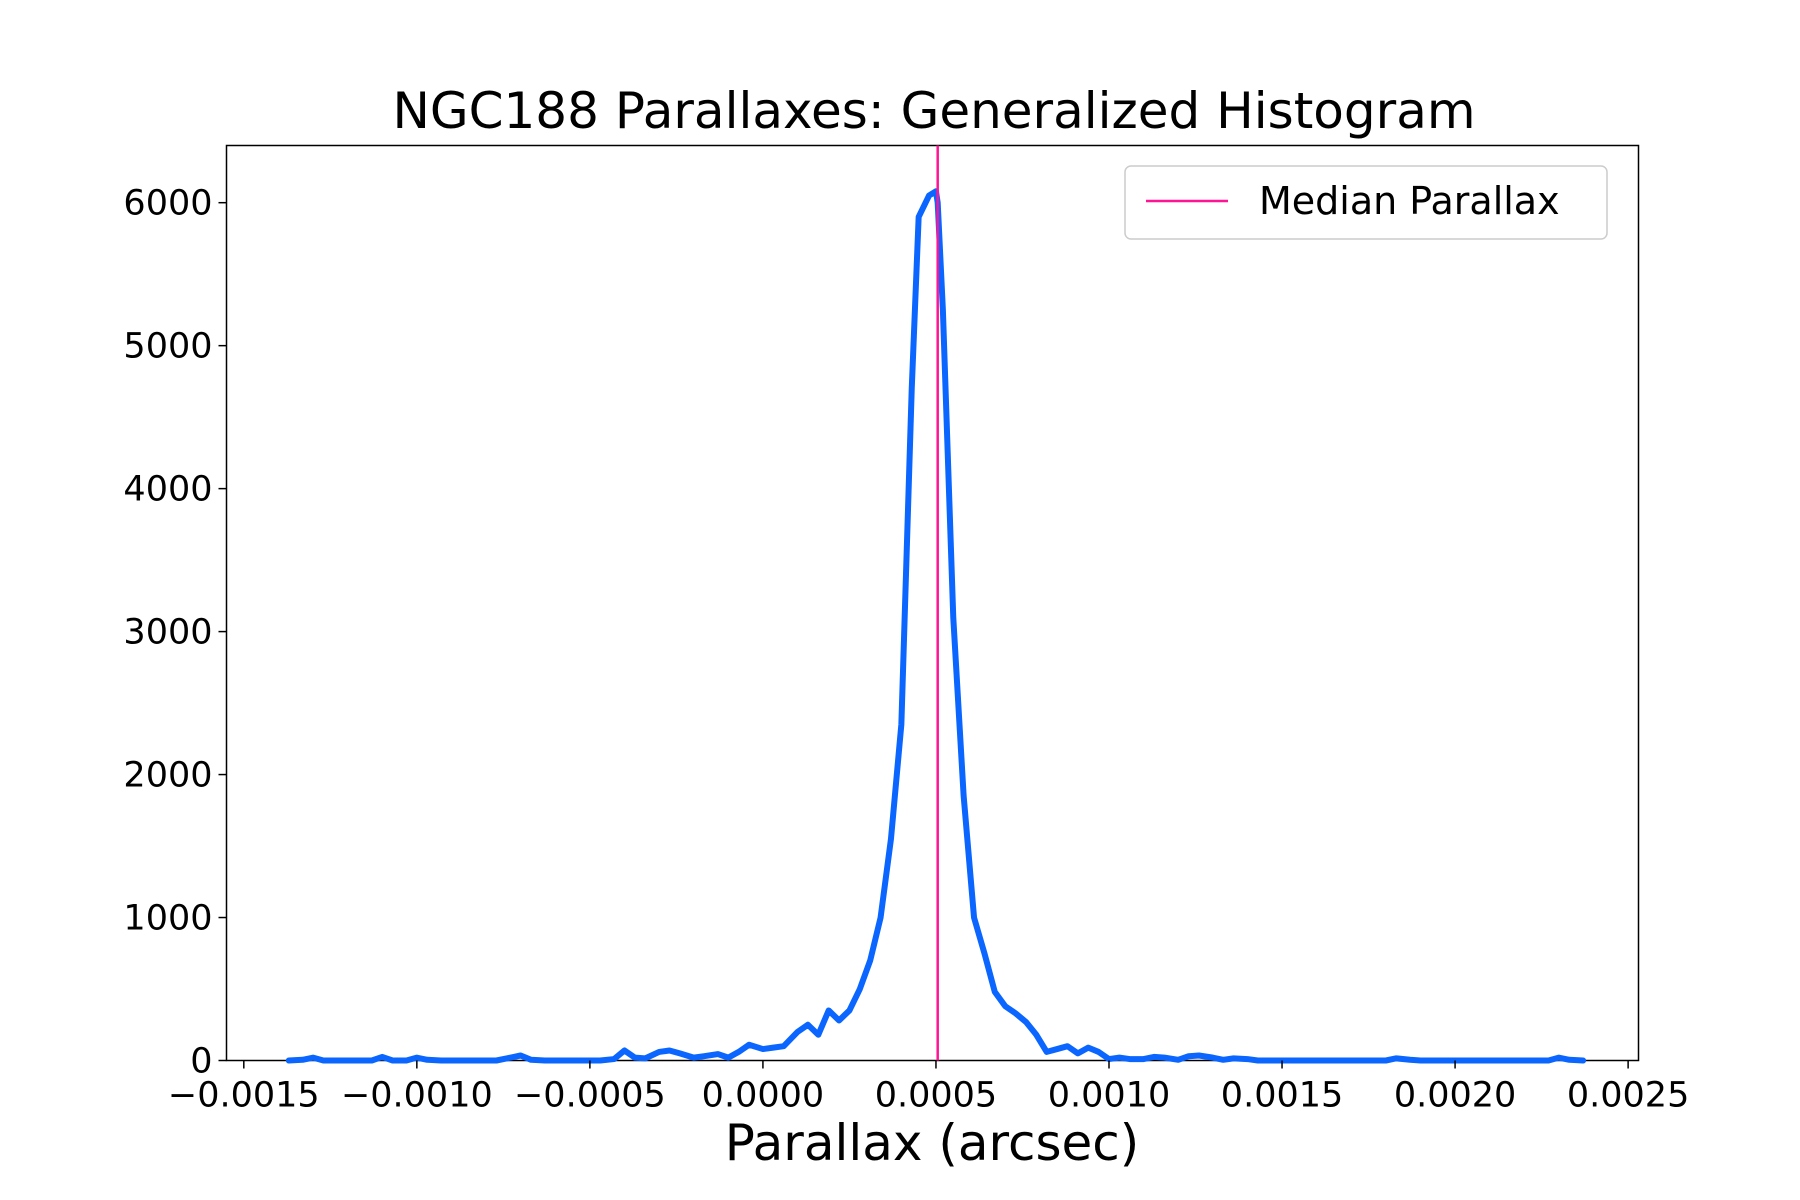  Describe the element at coordinates (763, 1096) in the screenshot. I see `x-tick-label: 0.0000` at that location.